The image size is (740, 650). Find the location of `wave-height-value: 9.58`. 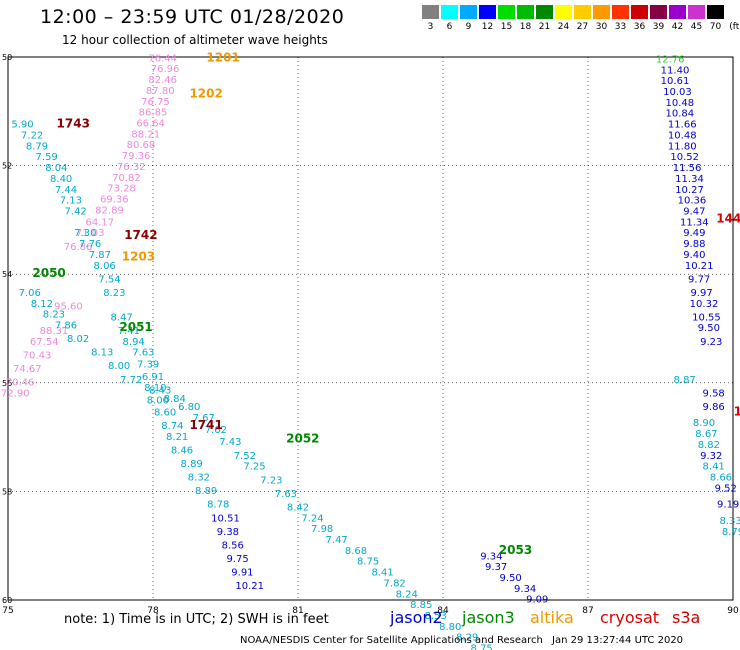

wave-height-value: 9.58 is located at coordinates (714, 393).